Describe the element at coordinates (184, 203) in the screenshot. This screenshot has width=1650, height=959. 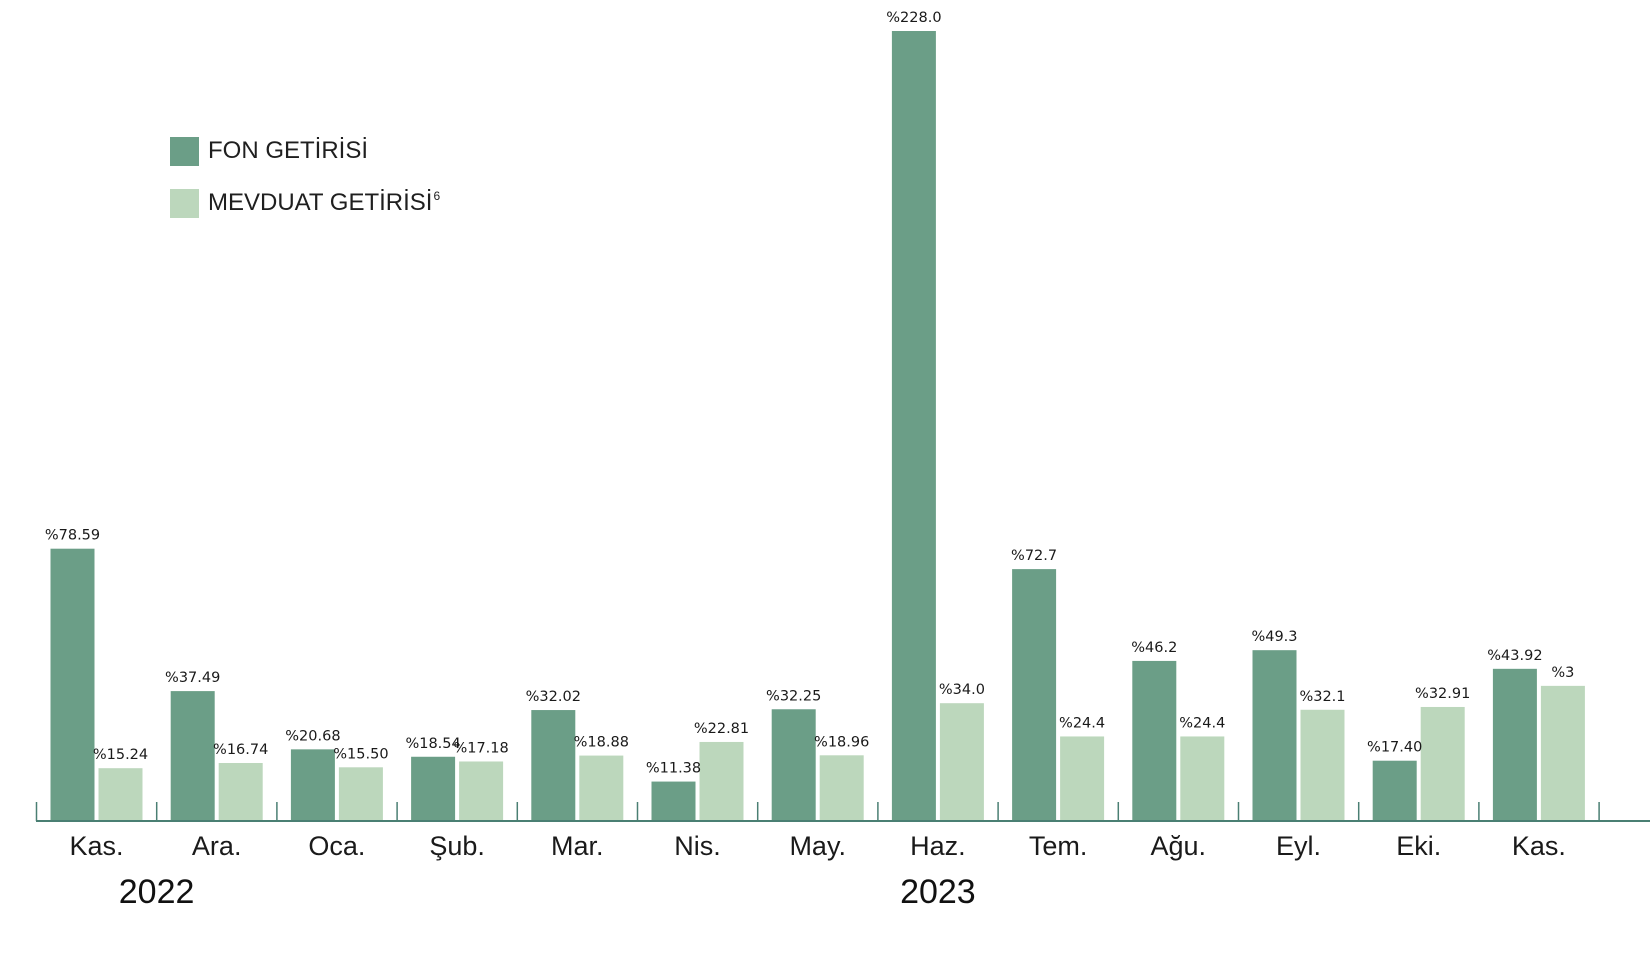
I see `legend-swatch-deposit` at that location.